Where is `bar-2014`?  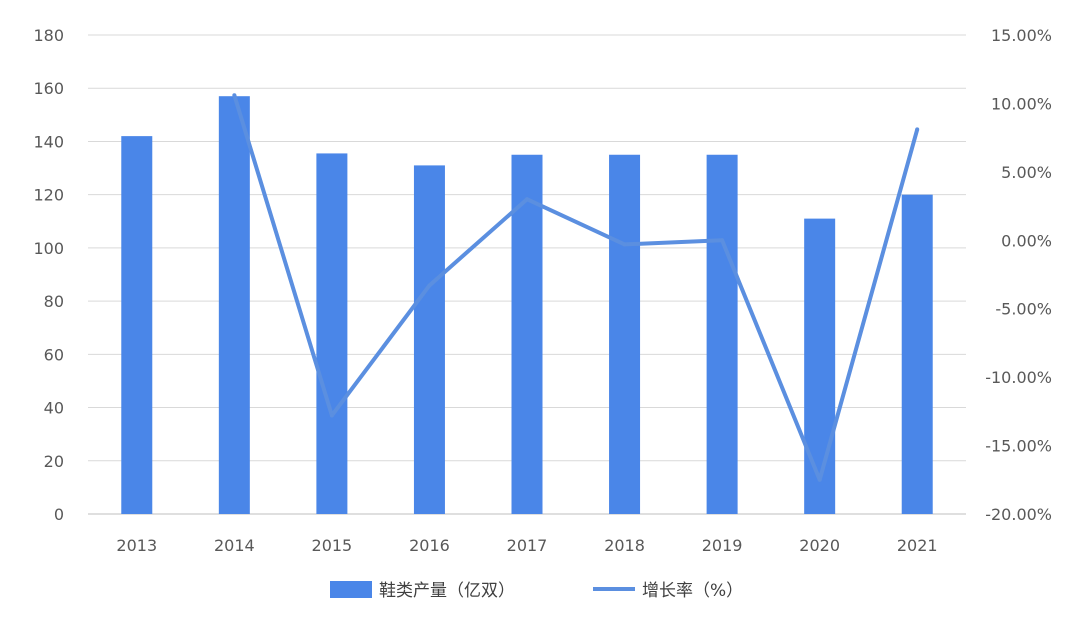 bar-2014 is located at coordinates (234, 305).